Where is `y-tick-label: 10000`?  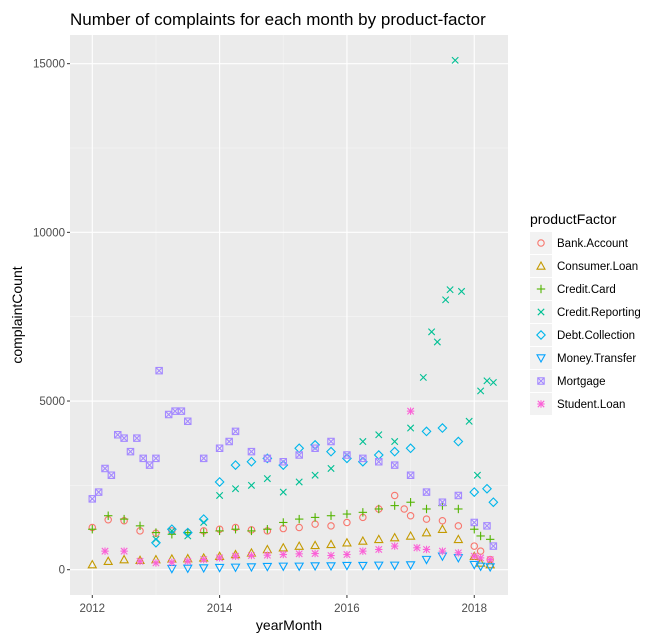
y-tick-label: 10000 is located at coordinates (49, 233).